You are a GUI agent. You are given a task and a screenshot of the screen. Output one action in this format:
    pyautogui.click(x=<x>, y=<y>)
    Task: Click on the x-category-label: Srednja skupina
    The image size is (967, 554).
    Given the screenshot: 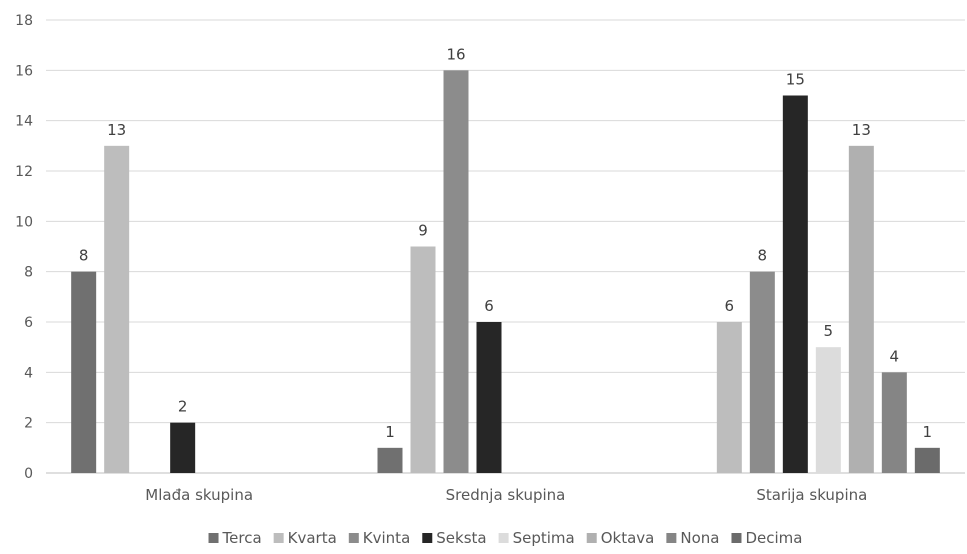 What is the action you would take?
    pyautogui.click(x=506, y=495)
    